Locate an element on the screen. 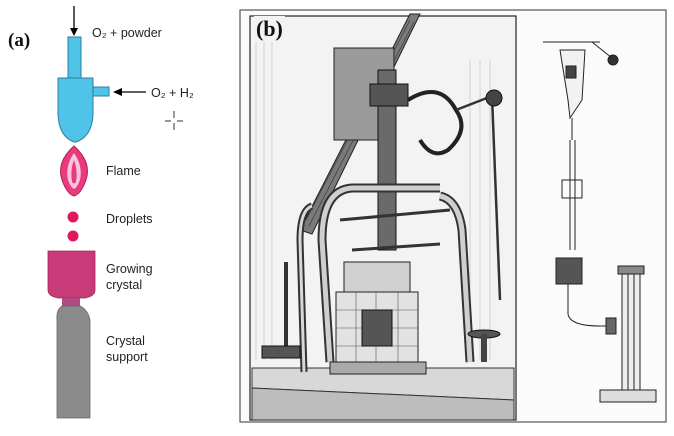 The height and width of the screenshot is (436, 674). outer-arch-pipe-highlight is located at coordinates (305, 288).